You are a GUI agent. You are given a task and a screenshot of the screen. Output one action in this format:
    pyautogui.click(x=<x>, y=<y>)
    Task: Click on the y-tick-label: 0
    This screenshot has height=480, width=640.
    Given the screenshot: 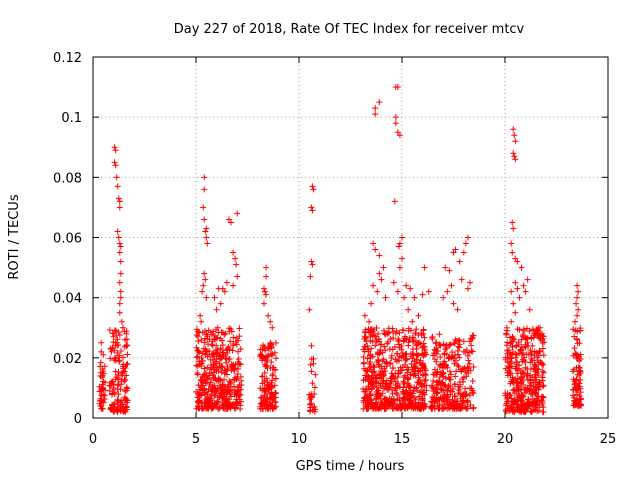 What is the action you would take?
    pyautogui.click(x=78, y=419)
    